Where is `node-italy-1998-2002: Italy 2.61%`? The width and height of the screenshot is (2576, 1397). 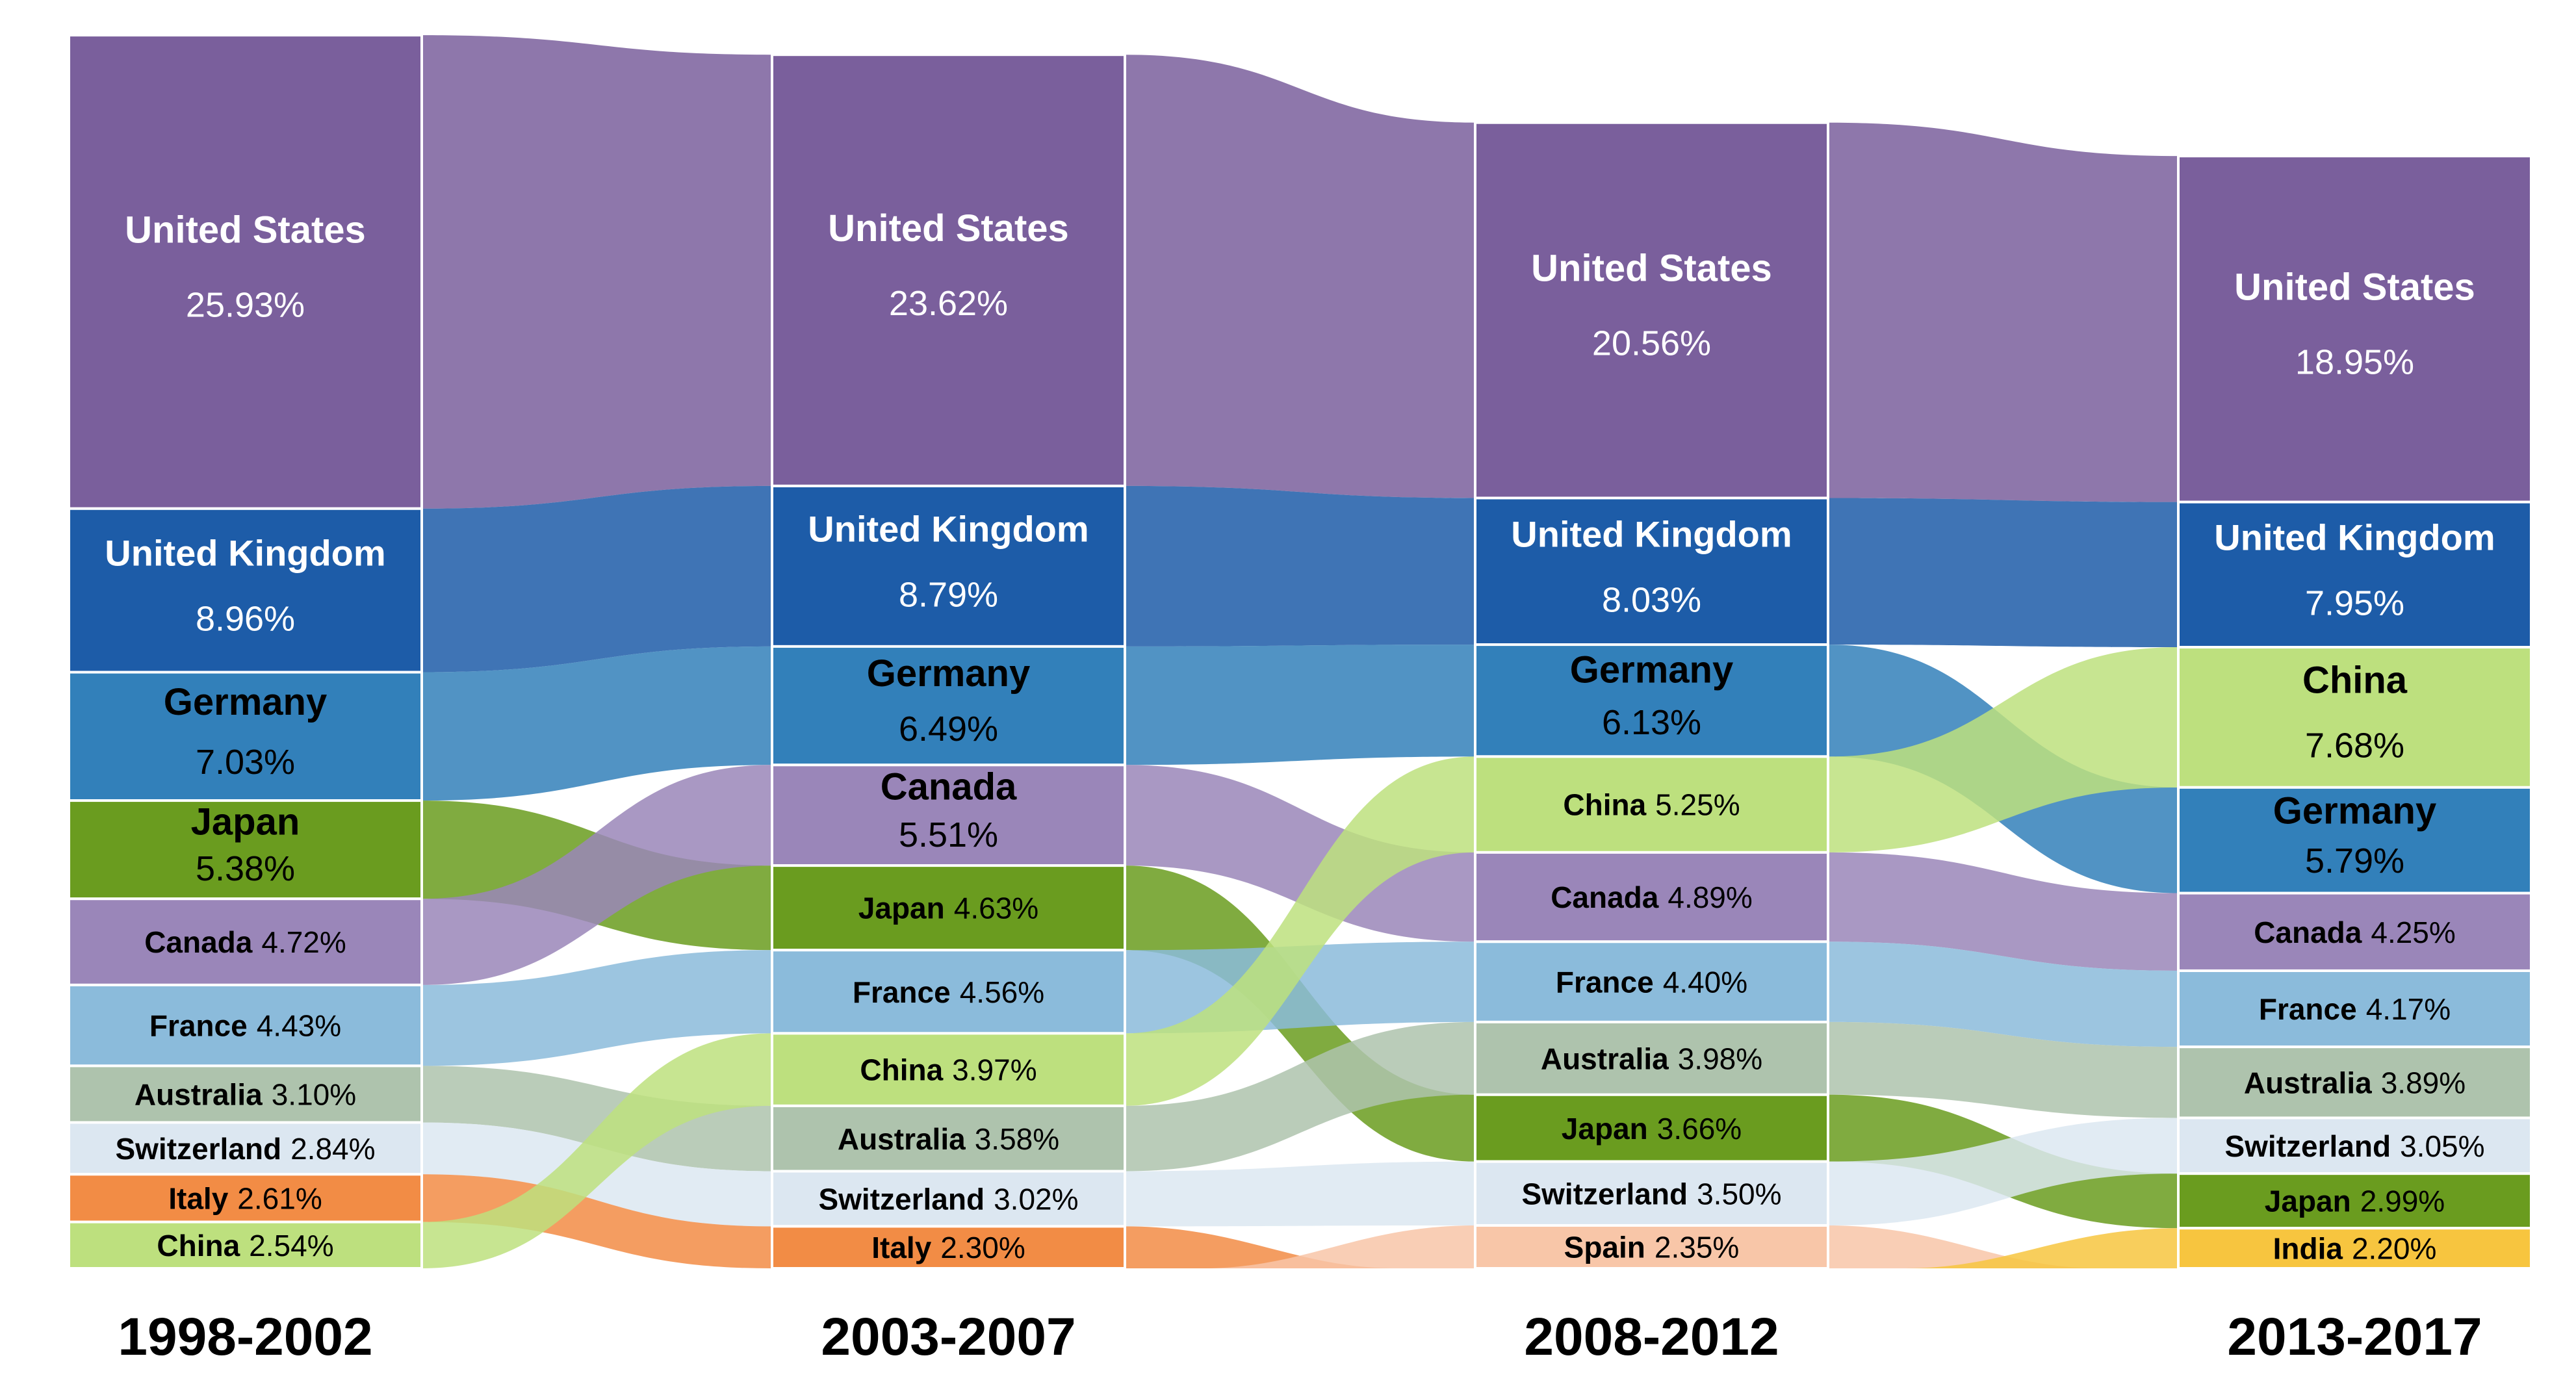
node-italy-1998-2002: Italy 2.61% is located at coordinates (246, 1198).